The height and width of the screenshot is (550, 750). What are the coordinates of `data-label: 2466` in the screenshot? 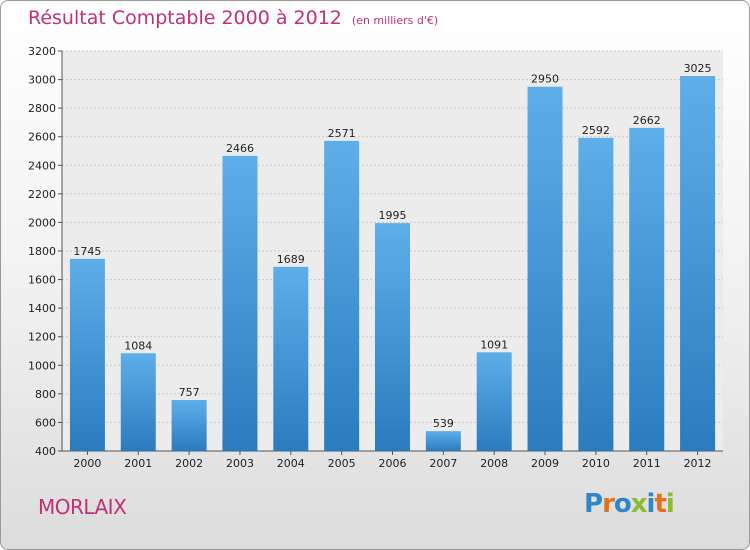 It's located at (240, 148).